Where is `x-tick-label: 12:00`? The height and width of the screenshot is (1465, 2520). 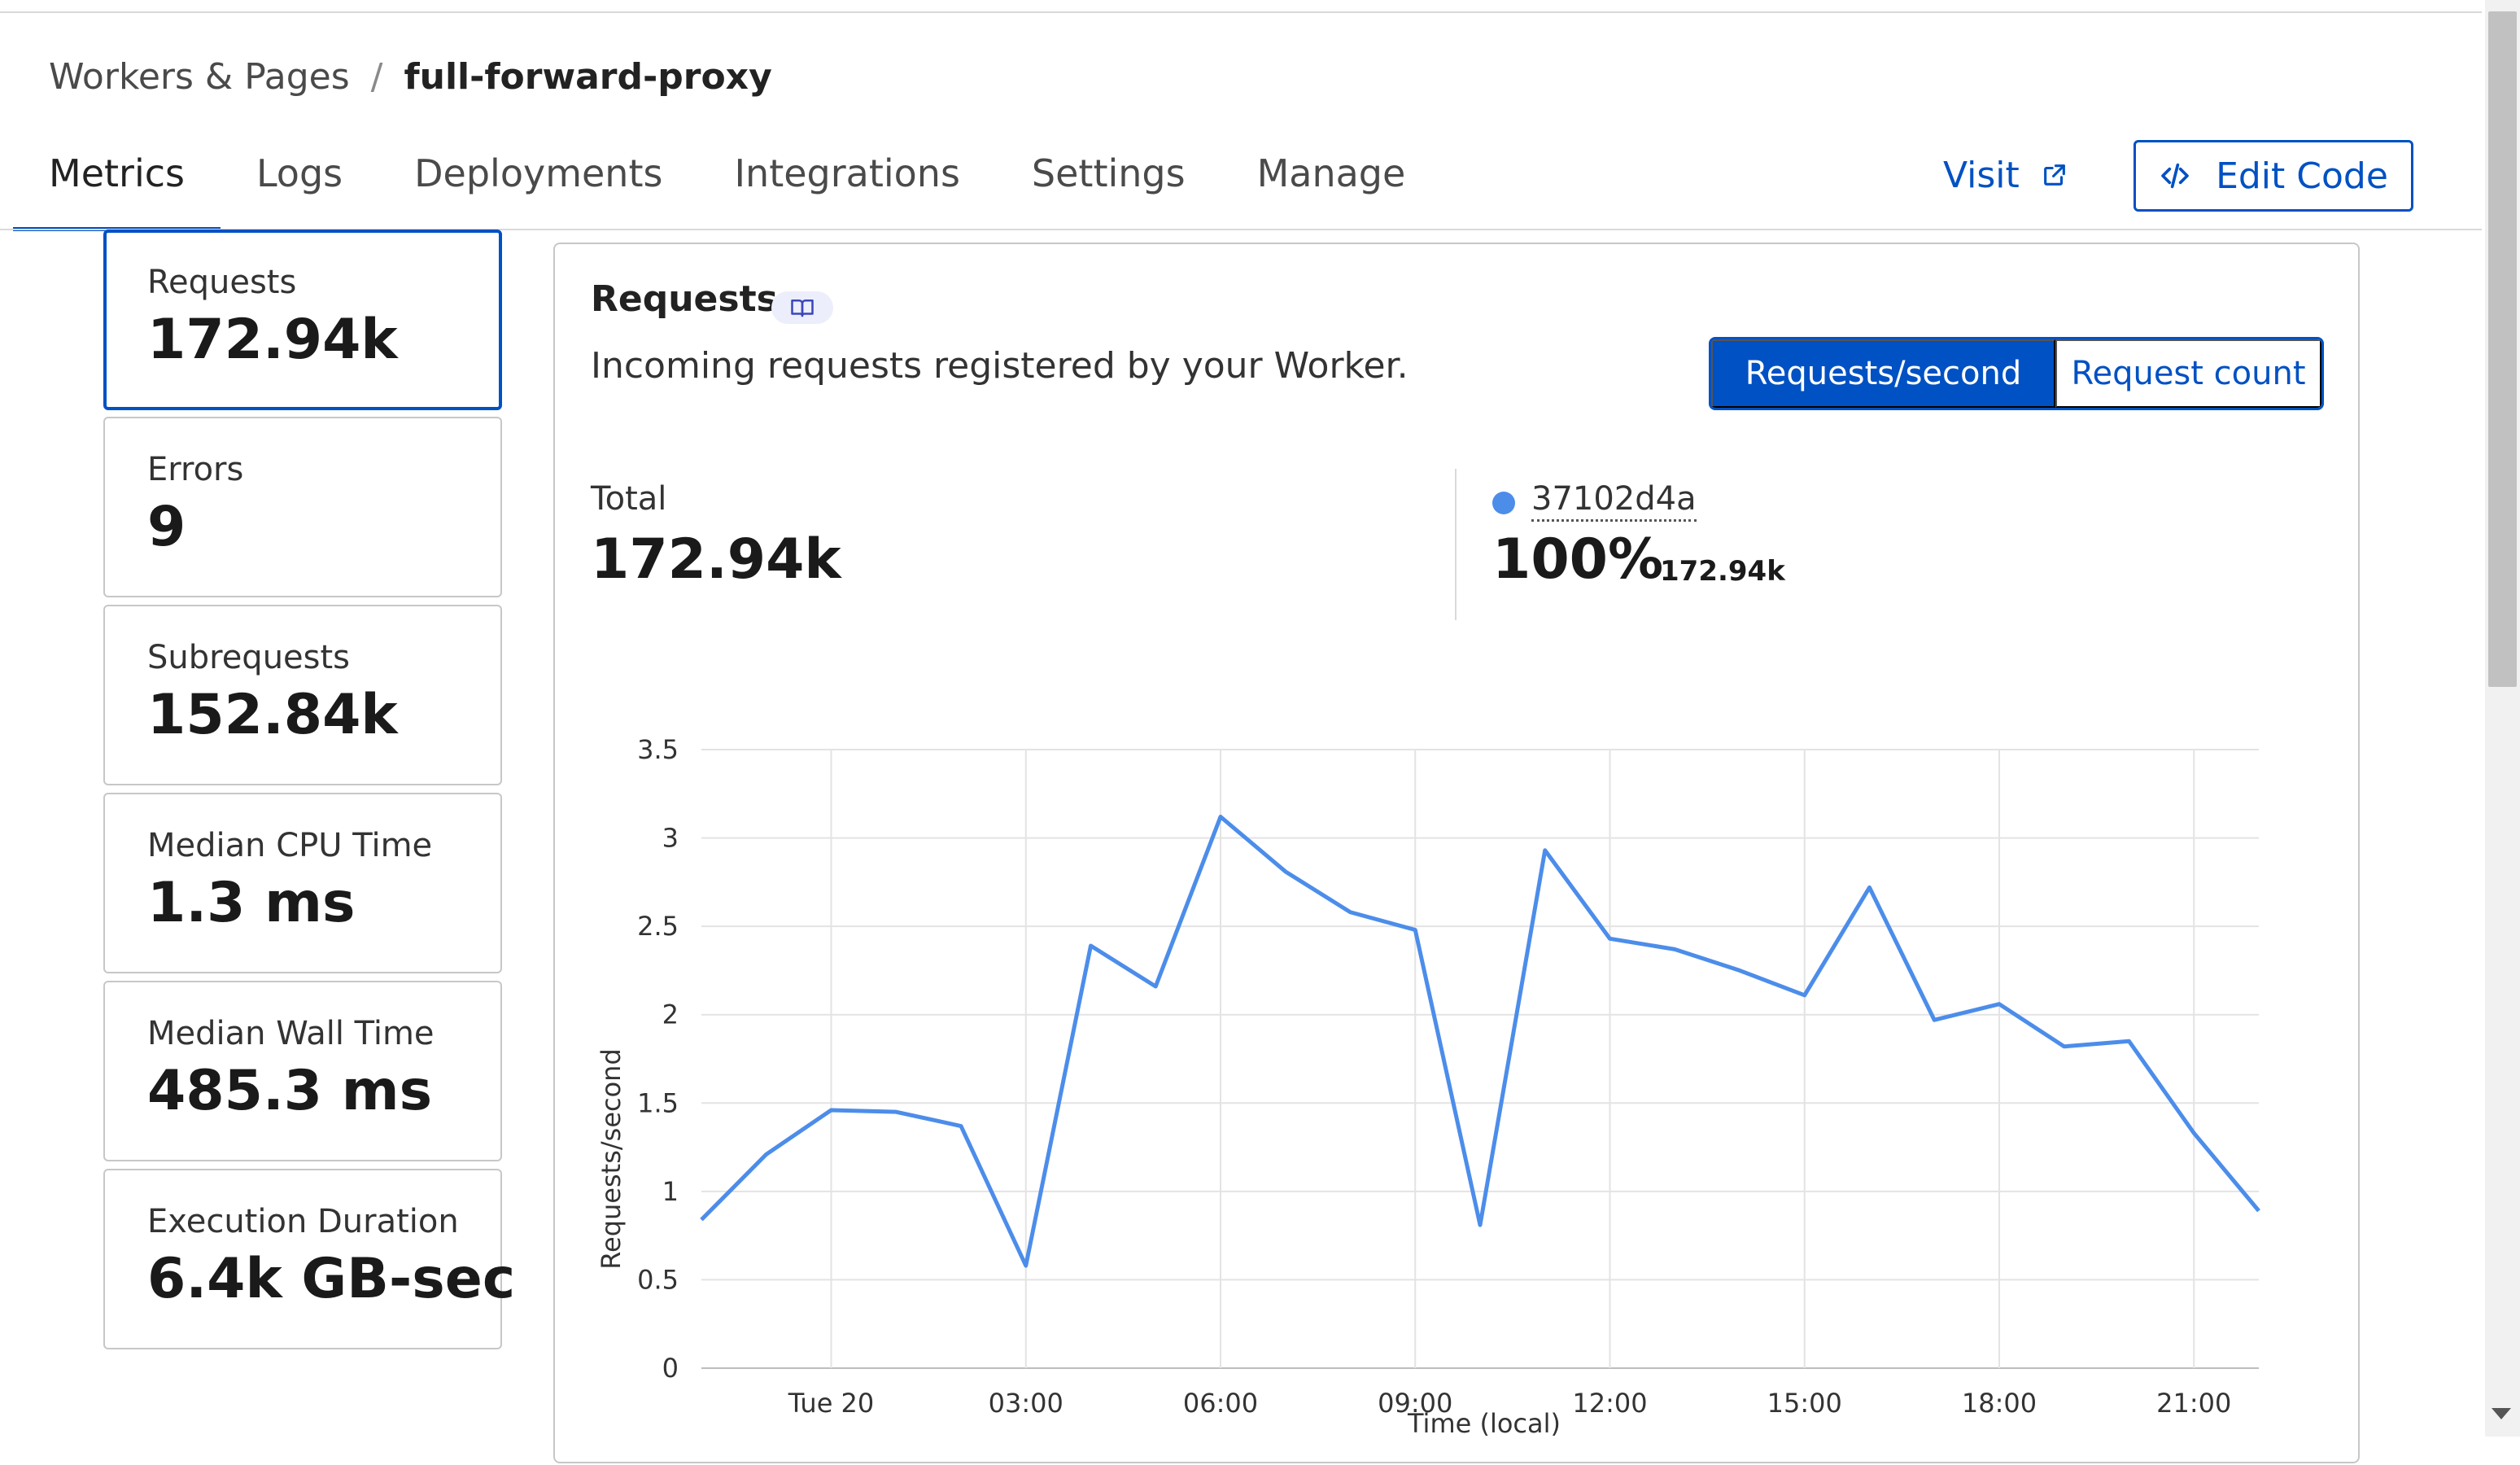
x-tick-label: 12:00 is located at coordinates (1610, 1403).